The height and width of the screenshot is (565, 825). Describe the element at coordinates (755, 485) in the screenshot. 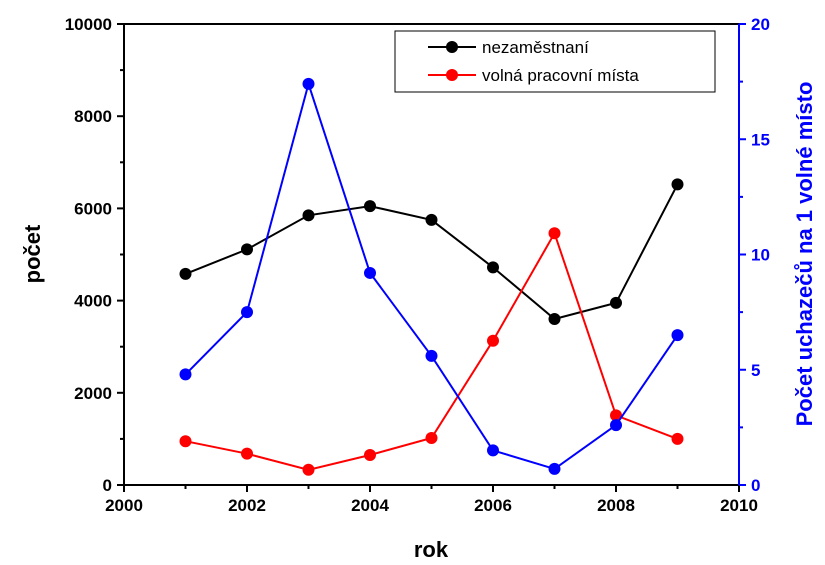

I see `y2-tick-label: 0` at that location.